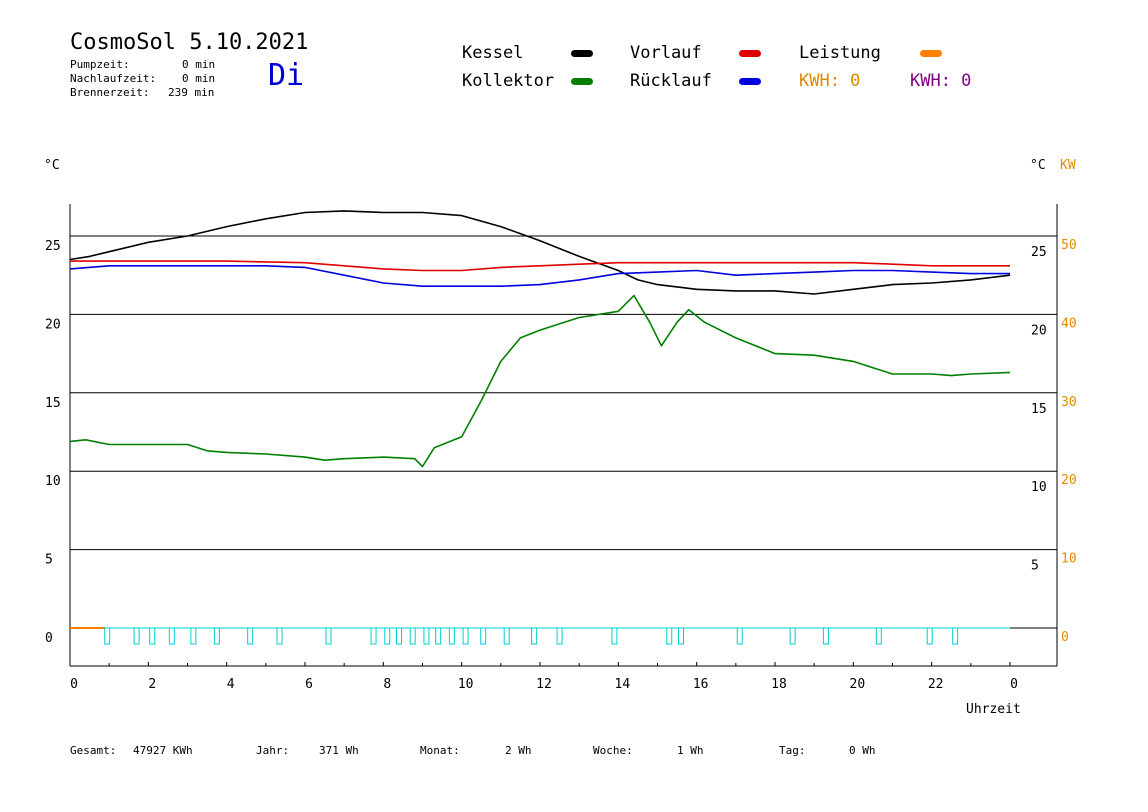 The width and height of the screenshot is (1148, 812). I want to click on right-power-tick-label: 30, so click(1069, 402).